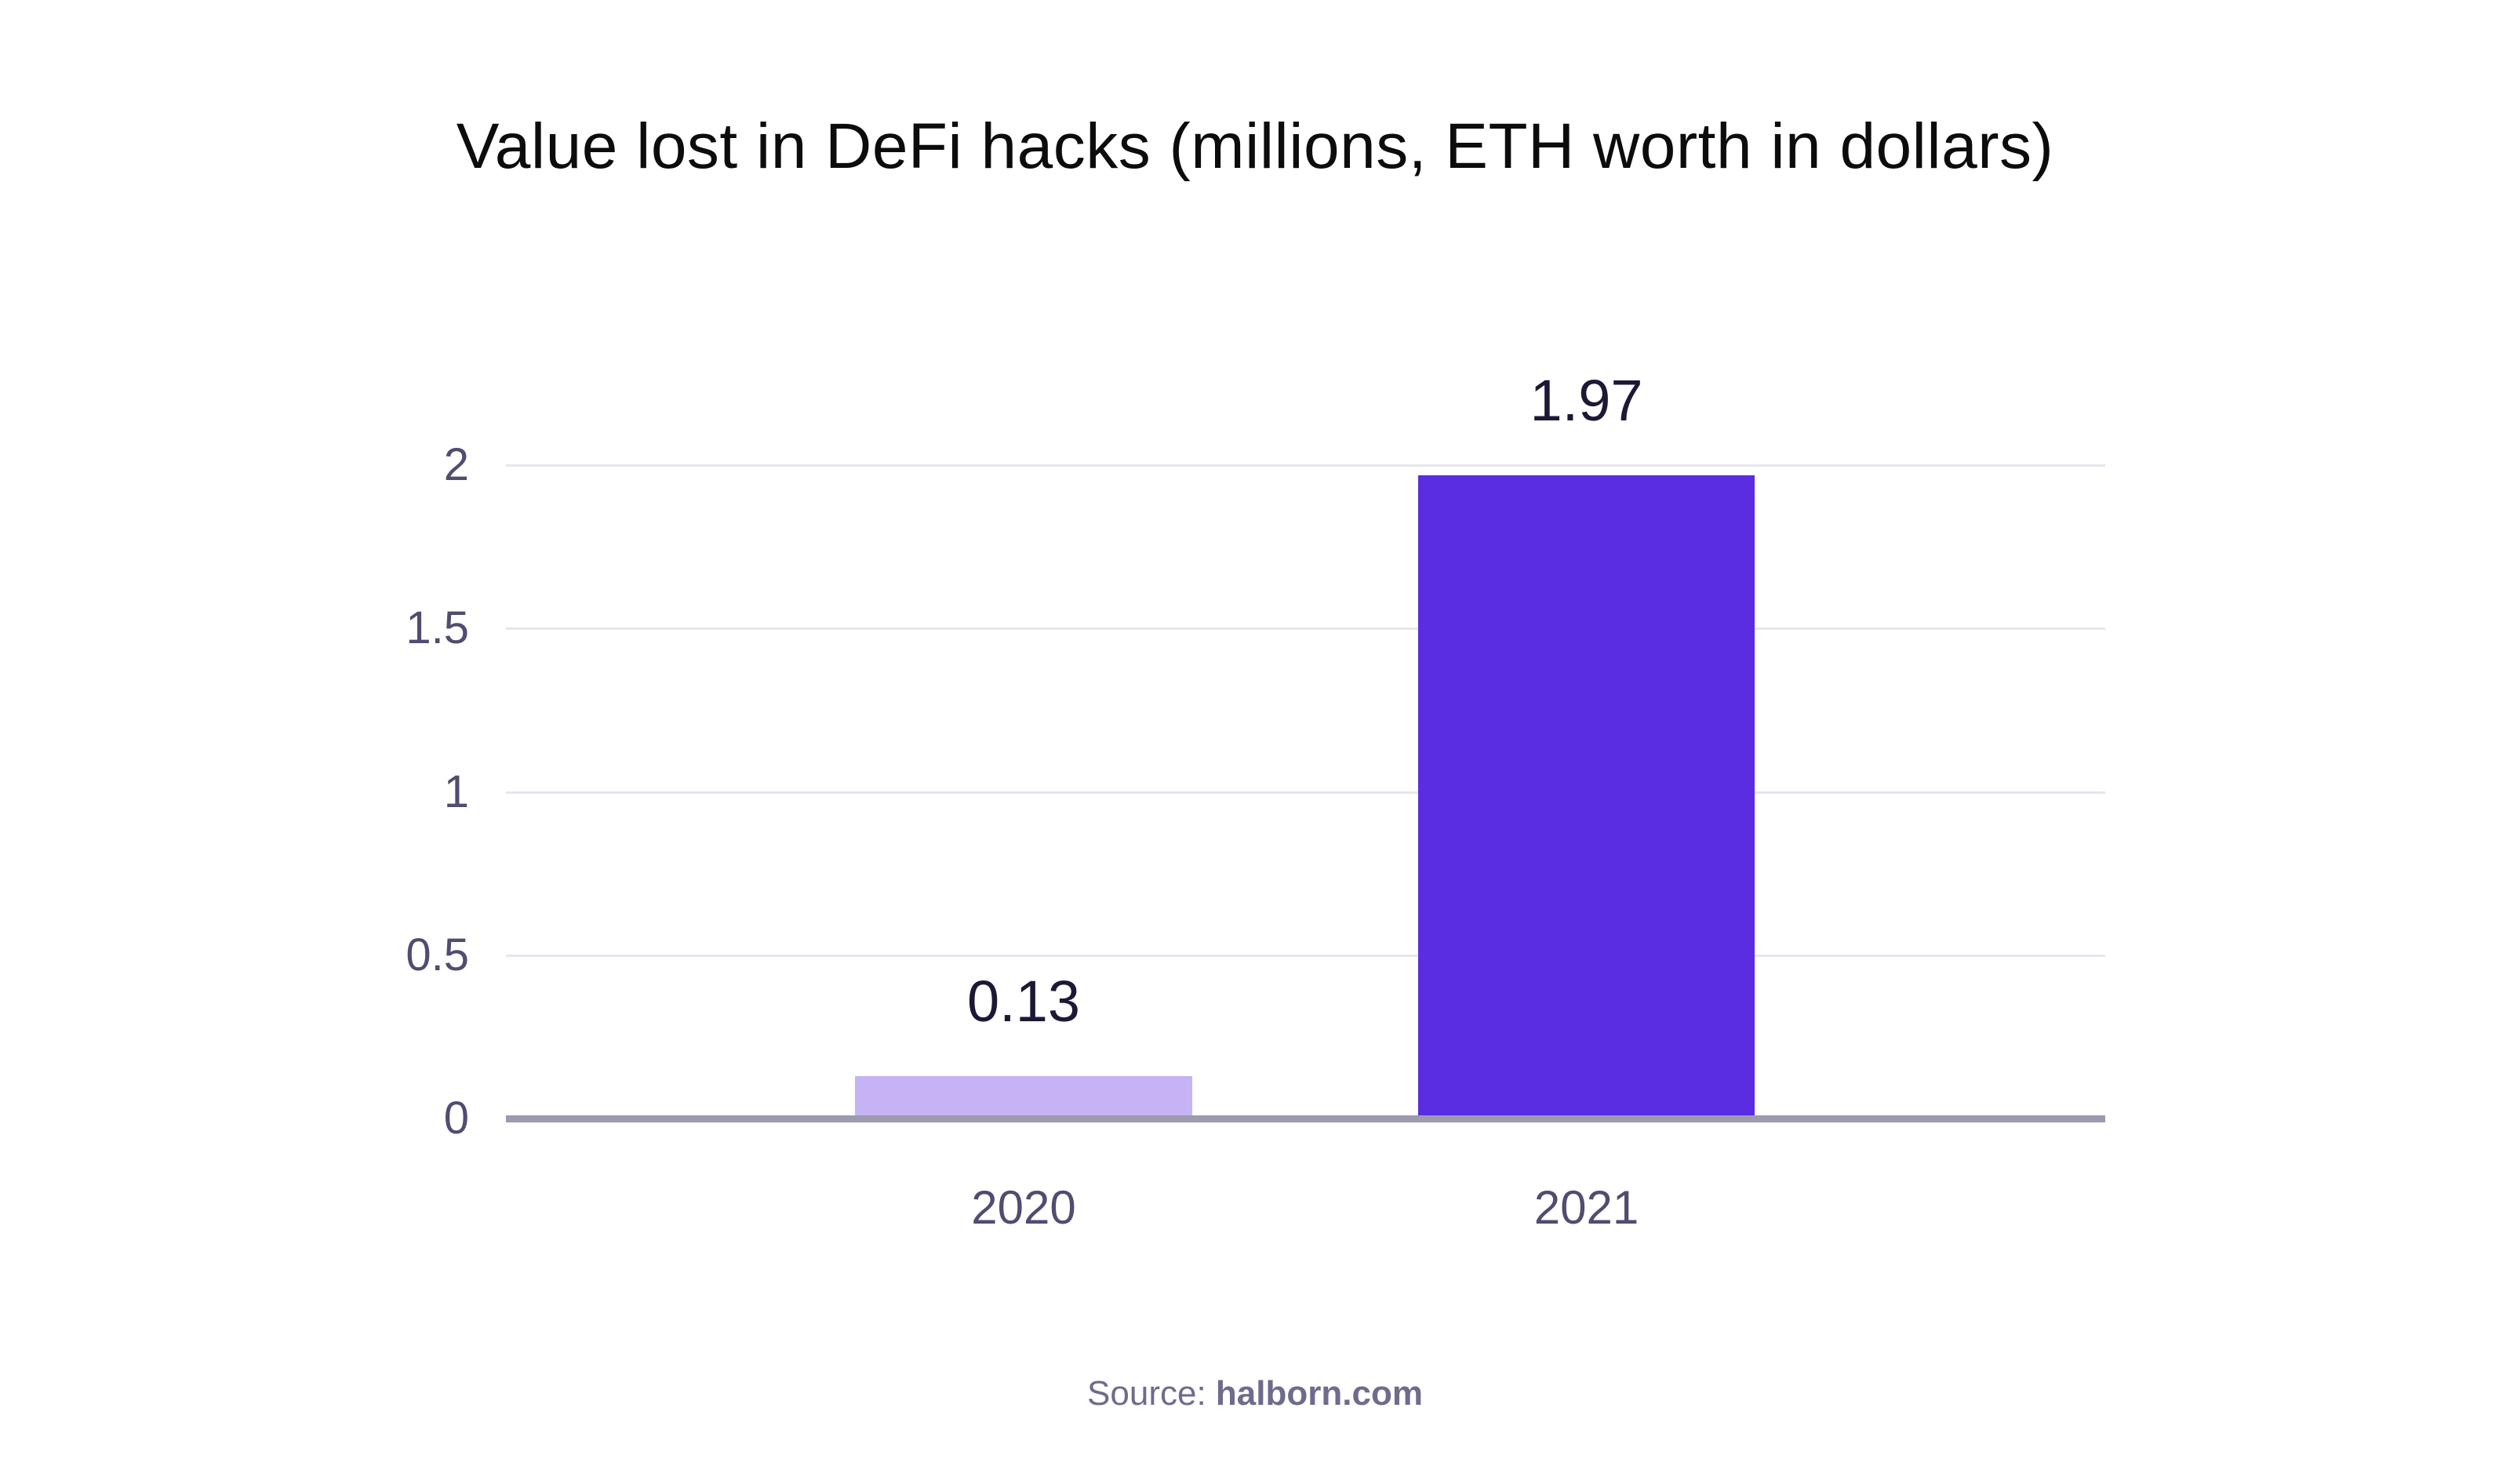 The image size is (2510, 1484). Describe the element at coordinates (456, 464) in the screenshot. I see `y-axis-tick-2: 2` at that location.